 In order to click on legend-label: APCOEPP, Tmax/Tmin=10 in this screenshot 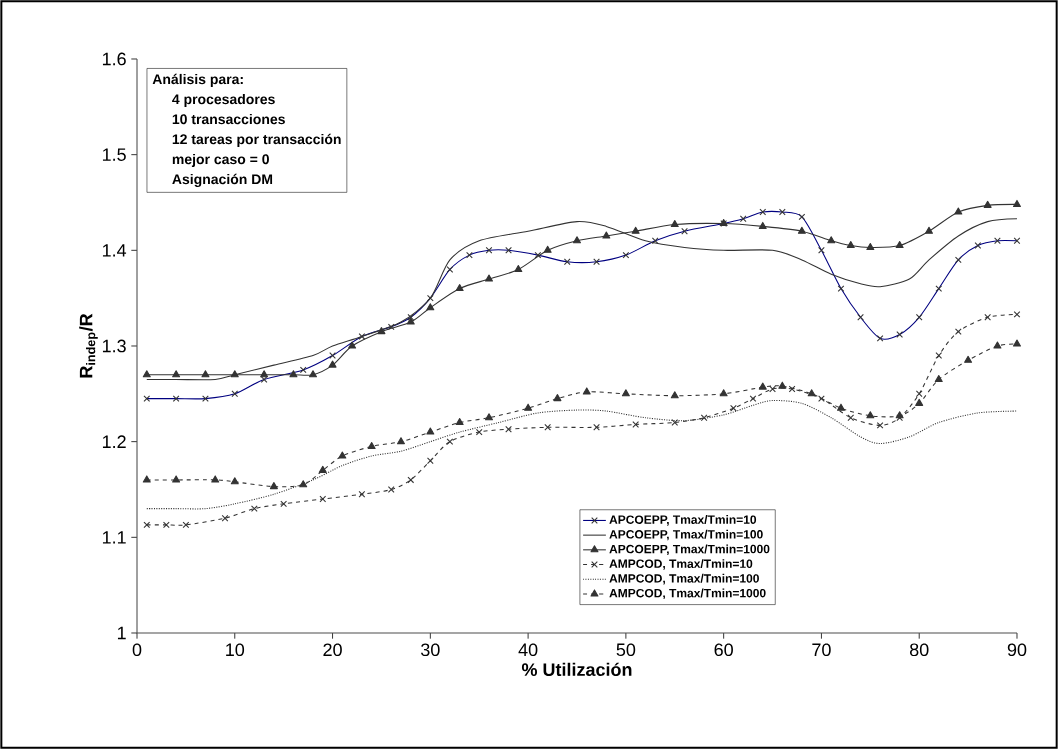, I will do `click(683, 520)`.